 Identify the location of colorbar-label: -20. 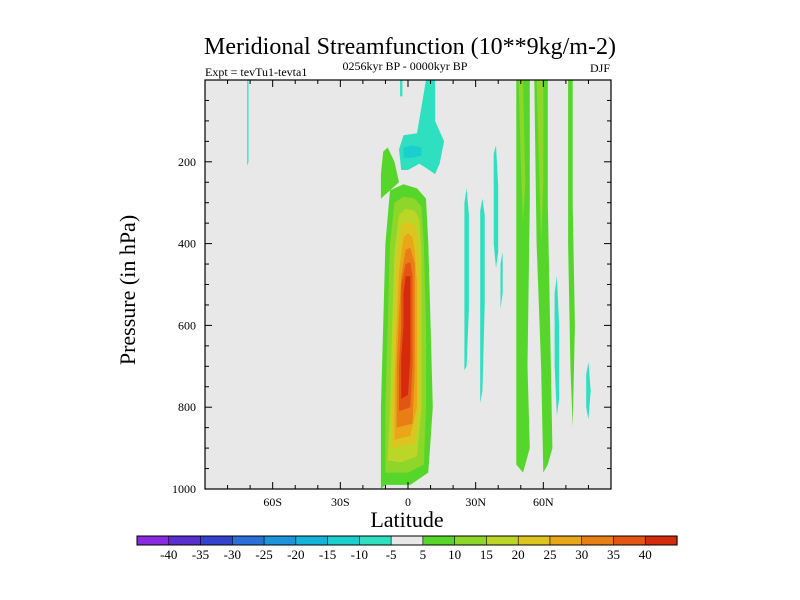
(295, 554).